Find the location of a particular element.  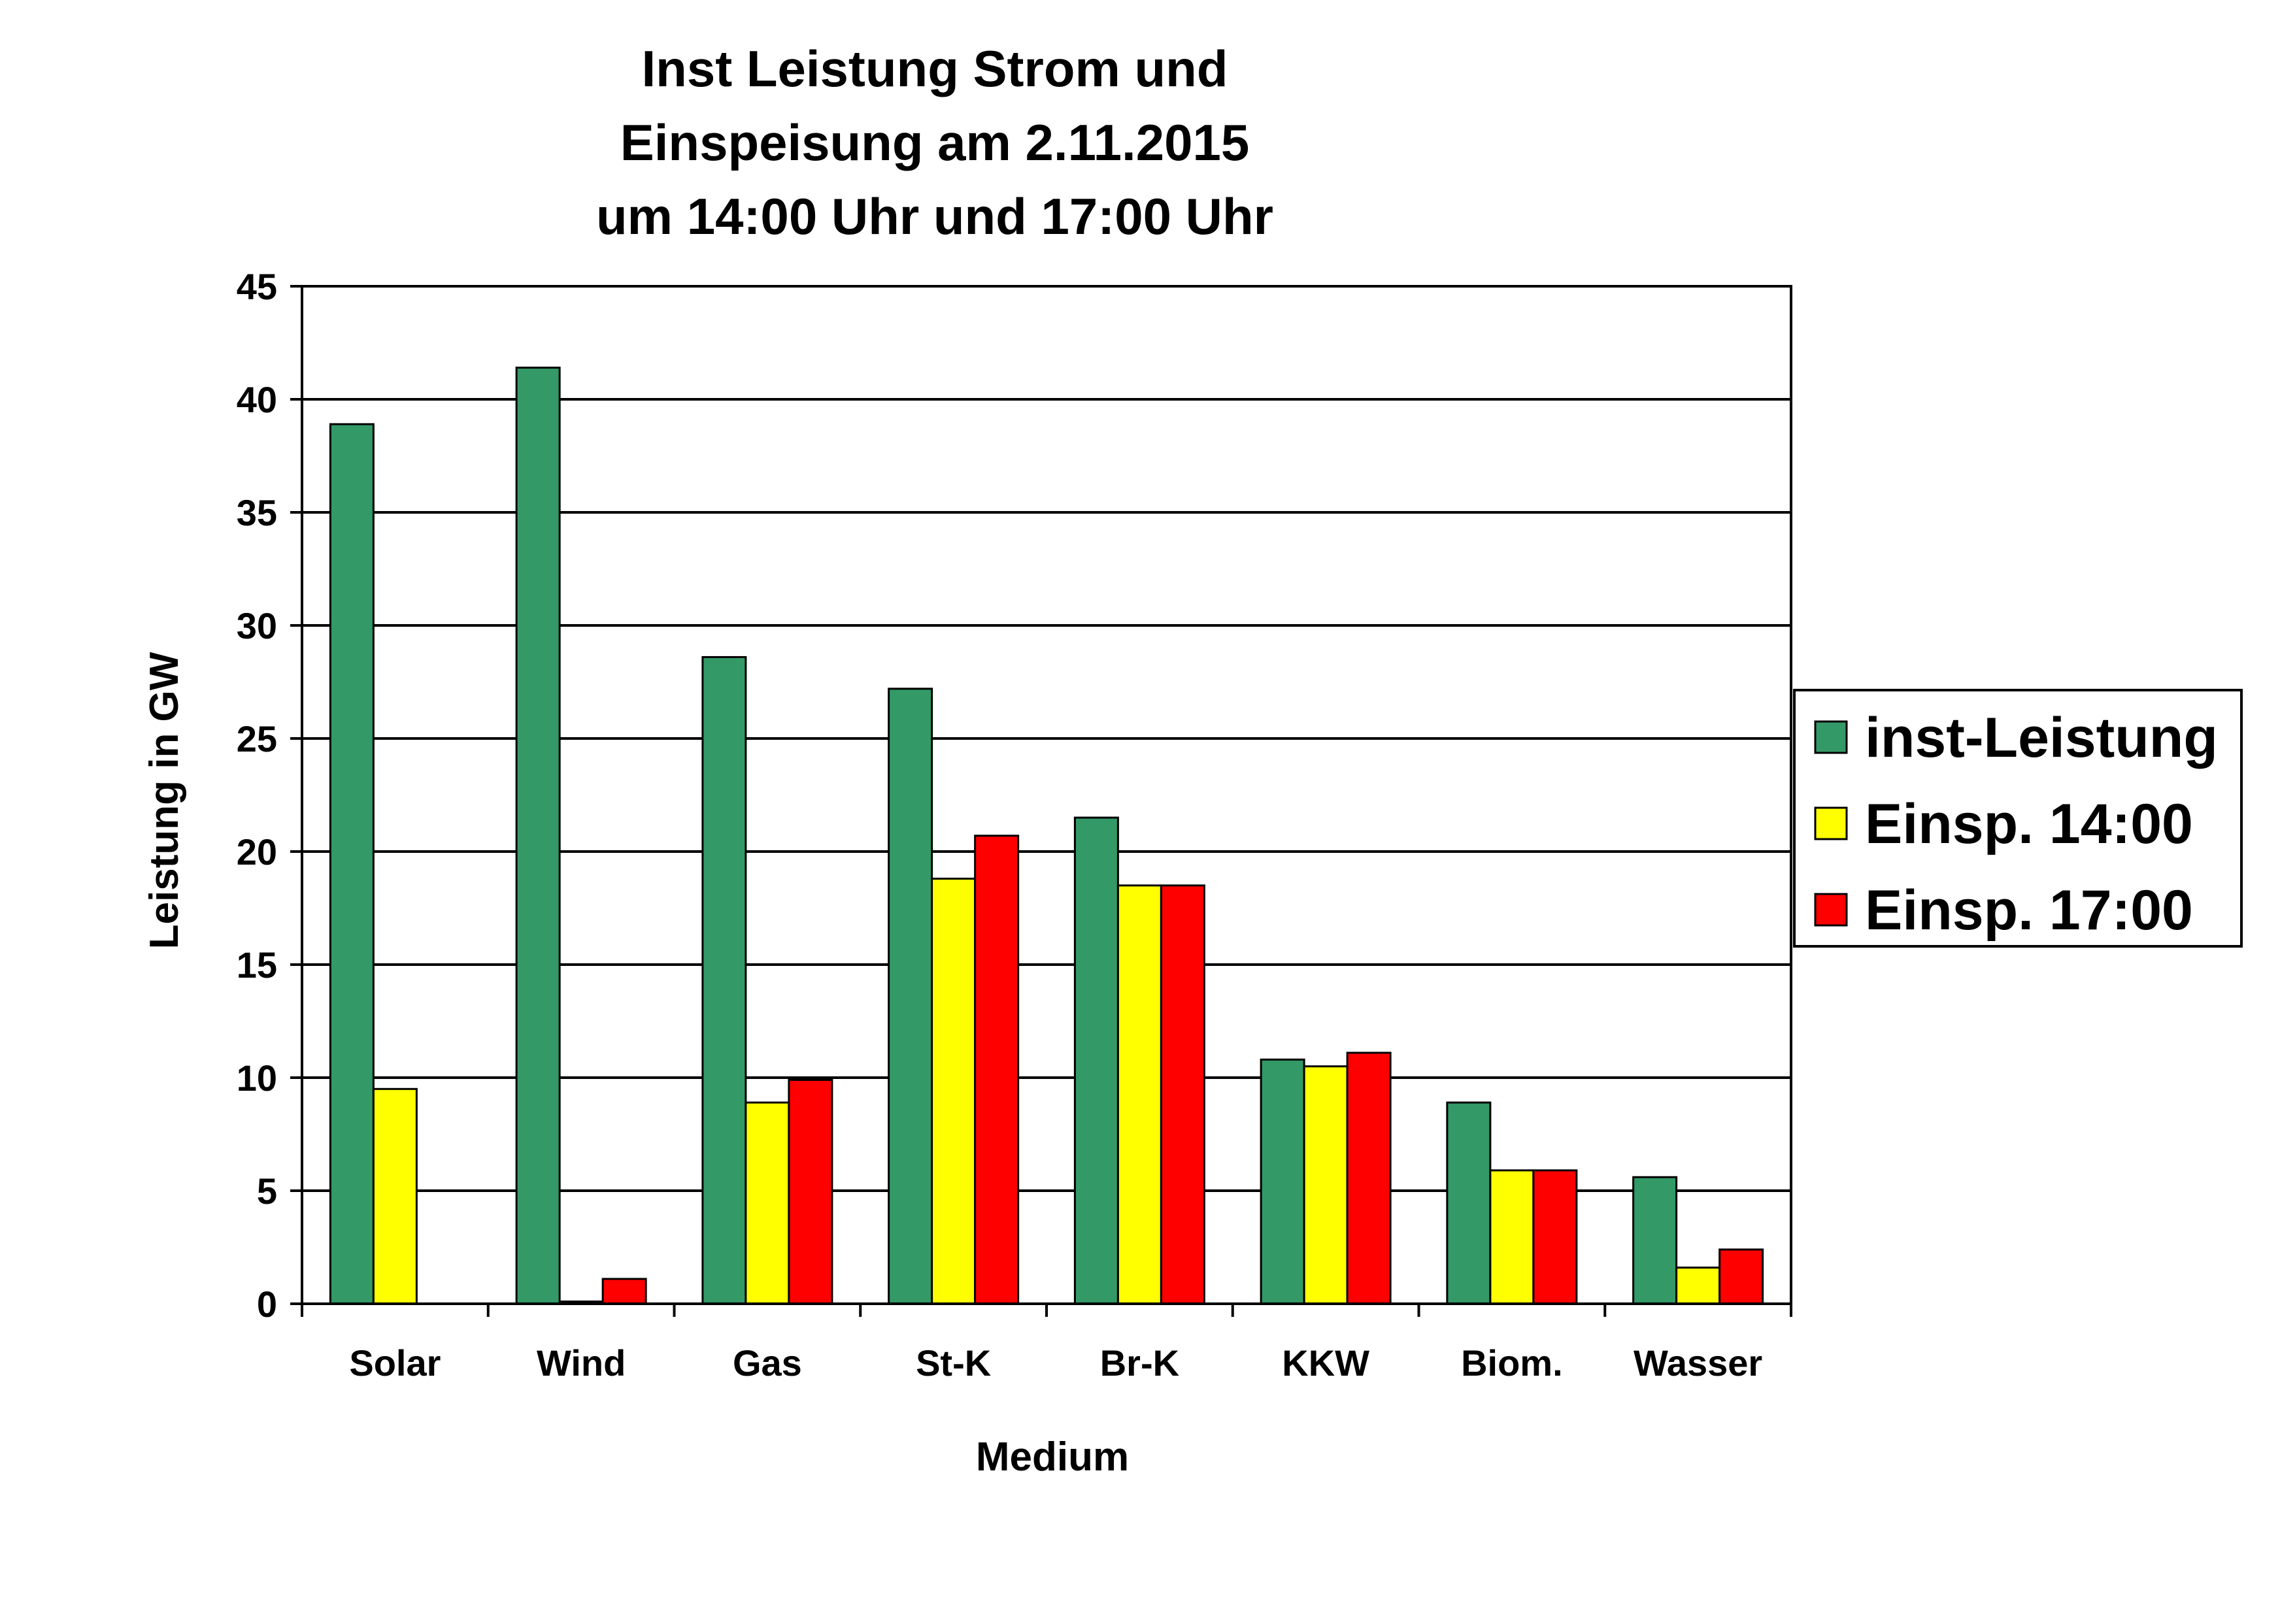

bar-einsp-14-00-gas is located at coordinates (767, 1203).